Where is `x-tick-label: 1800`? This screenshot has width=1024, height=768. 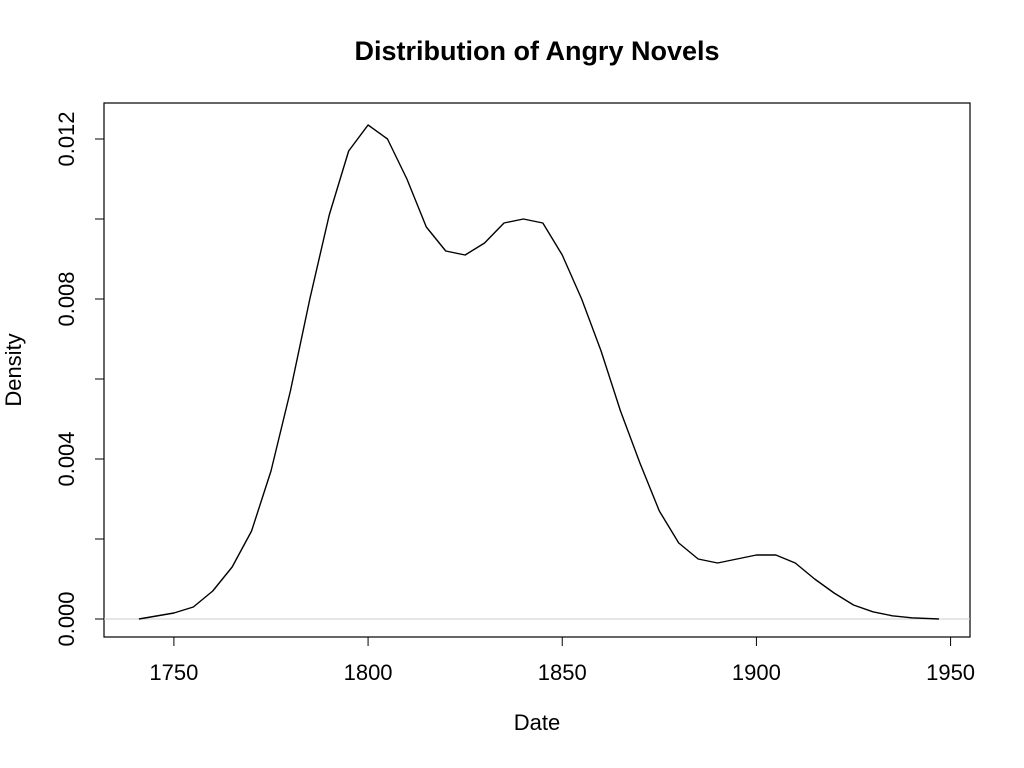
x-tick-label: 1800 is located at coordinates (368, 672).